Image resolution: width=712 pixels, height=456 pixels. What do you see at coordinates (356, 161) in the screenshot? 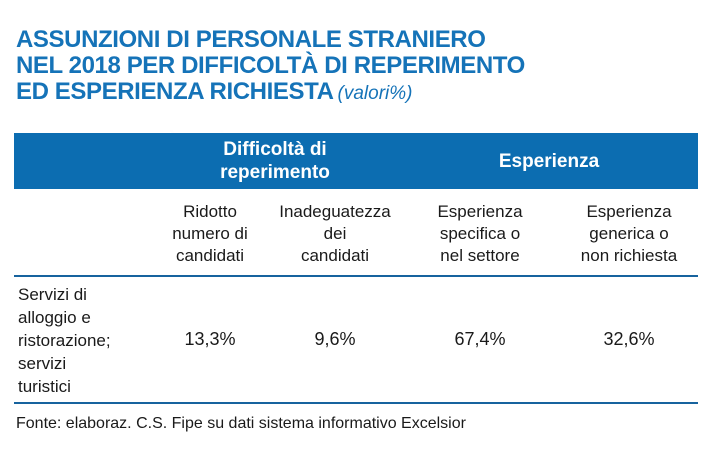
I see `group-header-band: Difficoltà di reperimento Esperienza` at bounding box center [356, 161].